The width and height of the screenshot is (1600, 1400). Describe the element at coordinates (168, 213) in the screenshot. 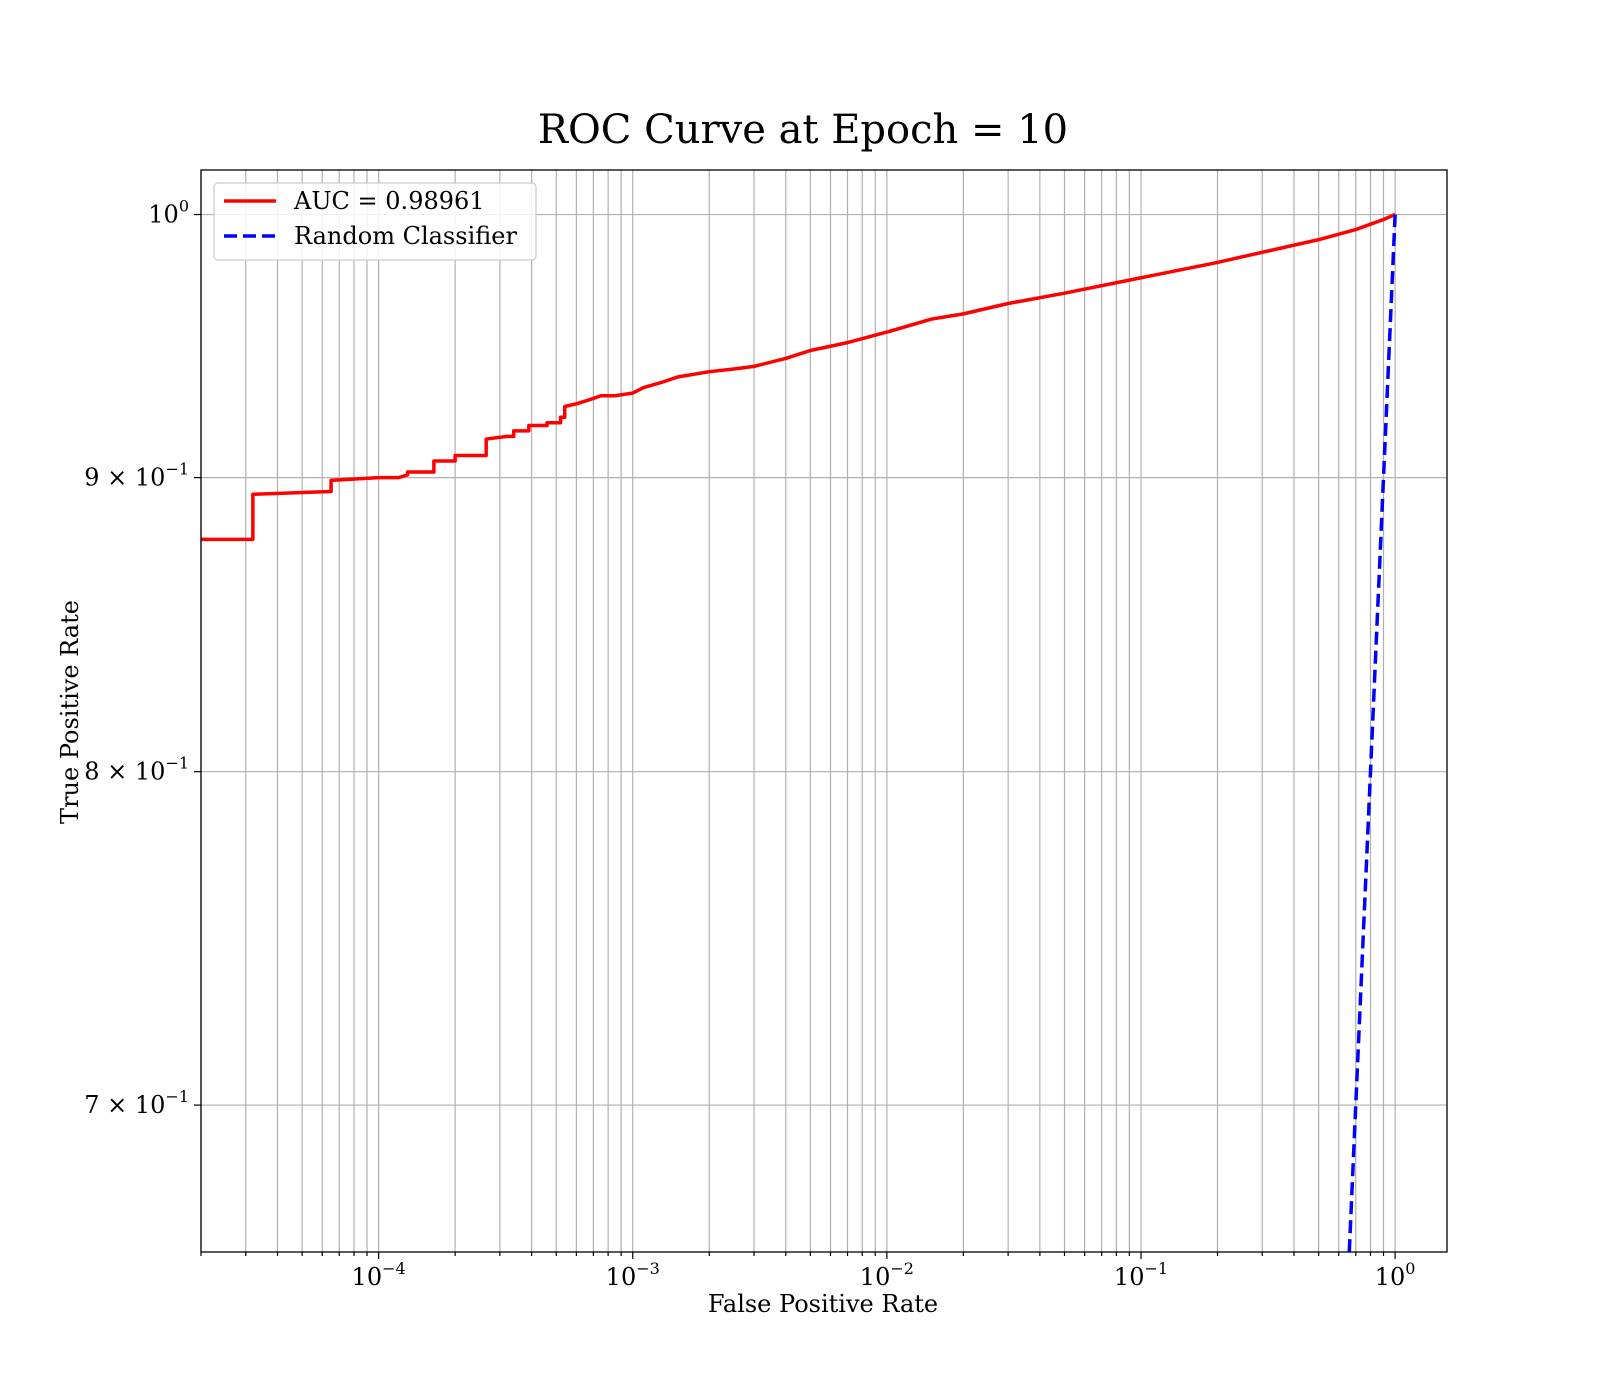

I see `y-tick-label: 100` at that location.